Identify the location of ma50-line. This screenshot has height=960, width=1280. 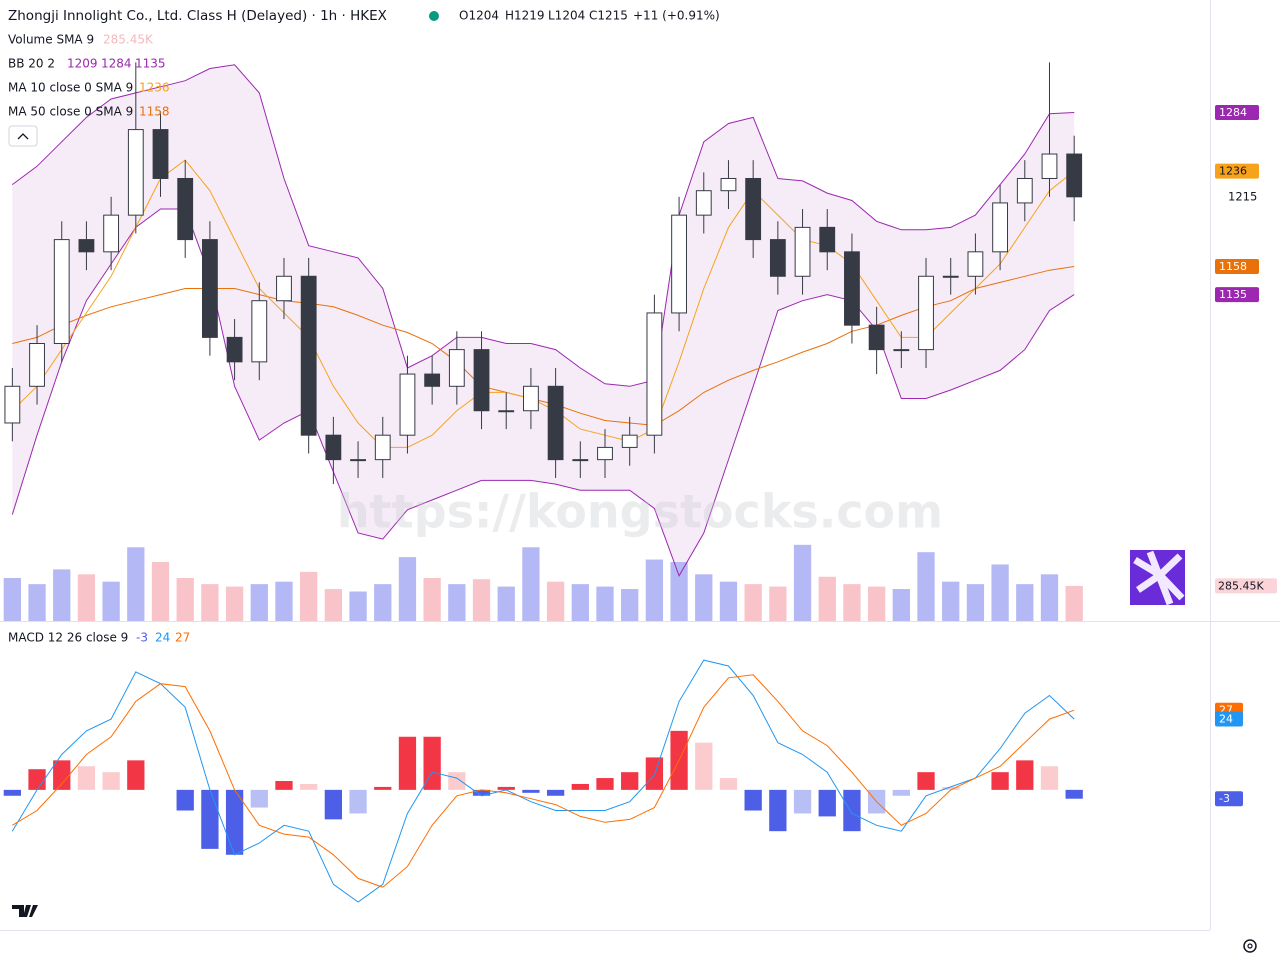
(543, 346).